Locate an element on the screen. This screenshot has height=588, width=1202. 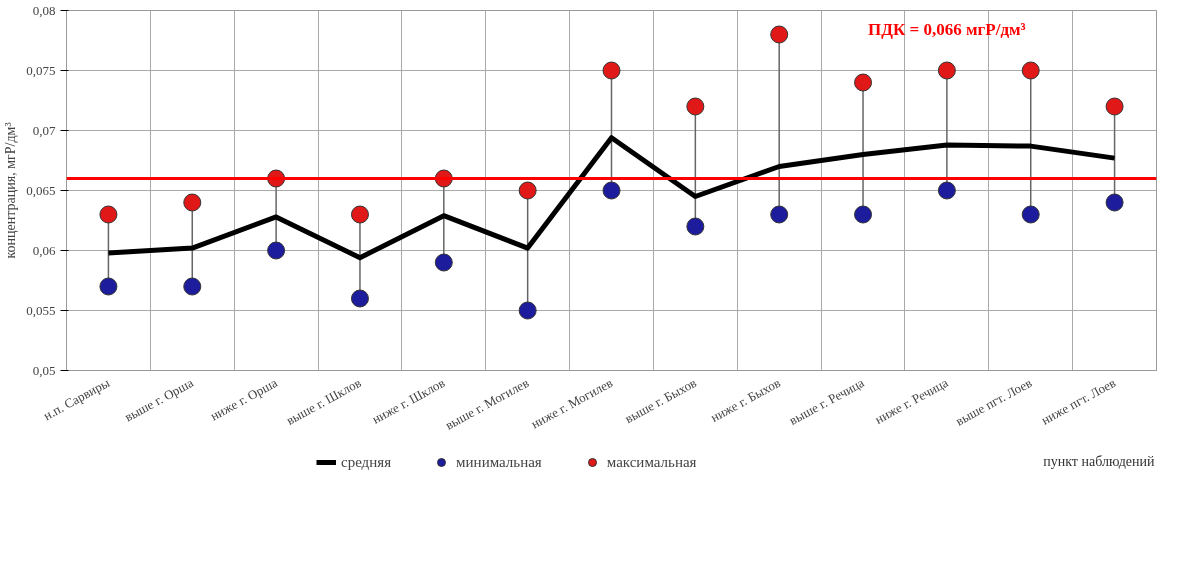
y-tick-label: 0,075 is located at coordinates (41, 70).